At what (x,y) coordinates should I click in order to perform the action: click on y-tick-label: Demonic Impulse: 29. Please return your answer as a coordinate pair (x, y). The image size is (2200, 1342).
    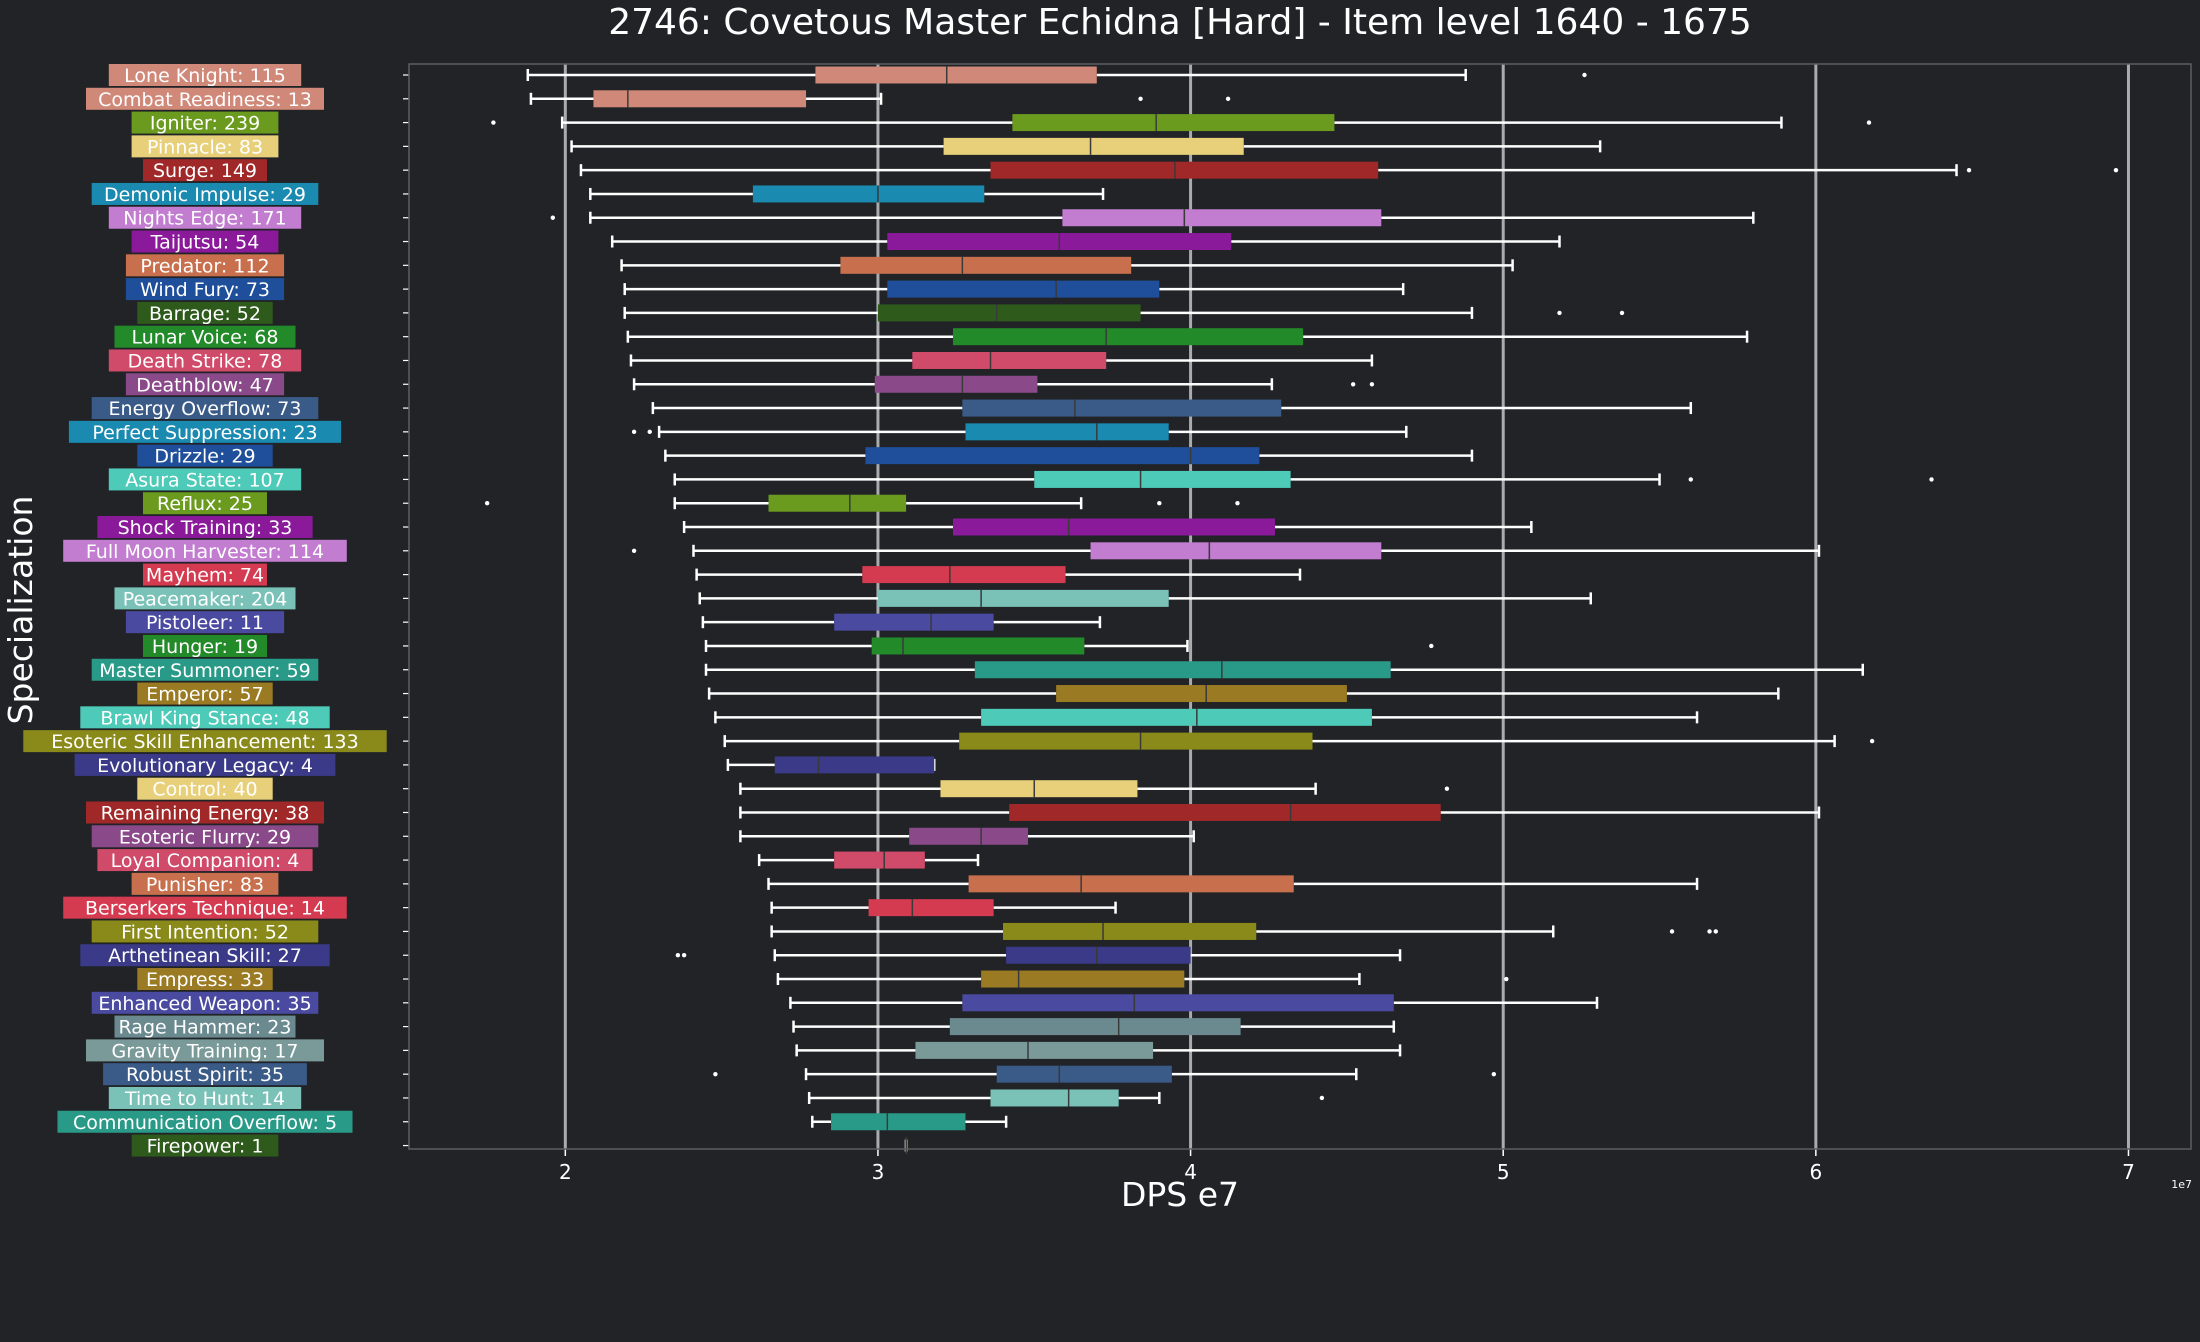
    Looking at the image, I should click on (205, 195).